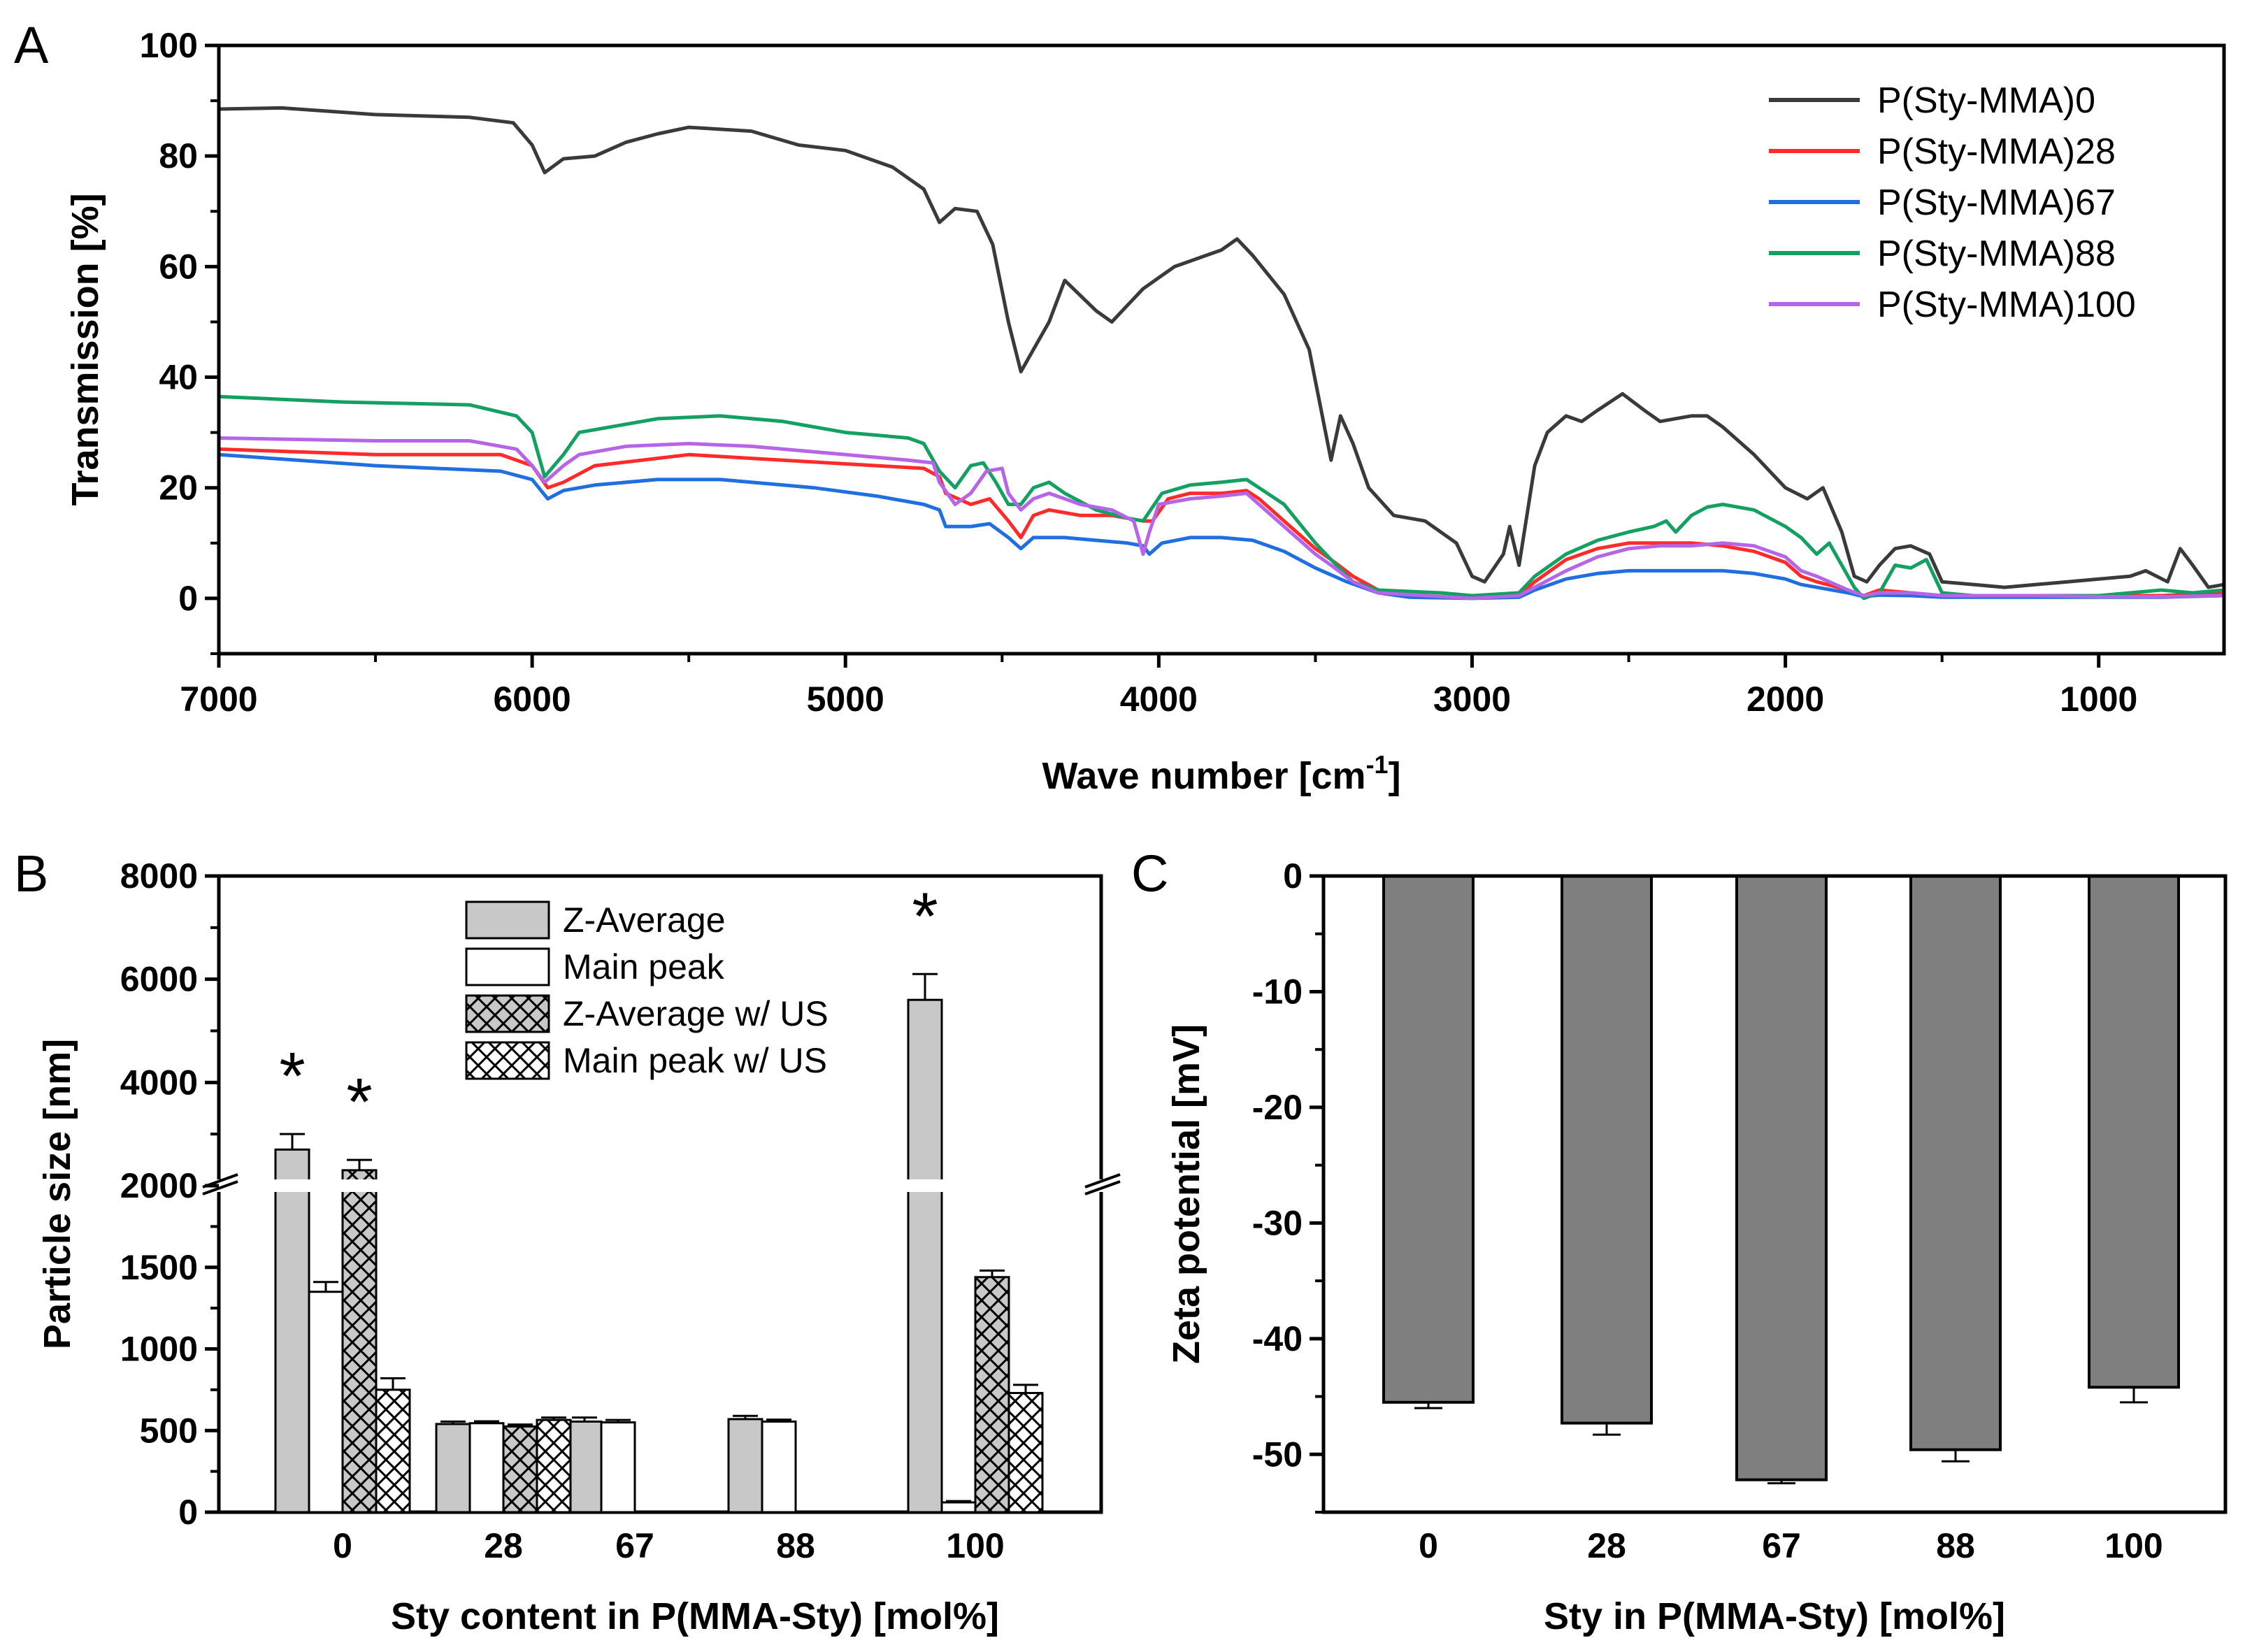 Image resolution: width=2245 pixels, height=1652 pixels. Describe the element at coordinates (669, 1545) in the screenshot. I see `panel-b-x-ticks: 0 28 67 88 100` at that location.